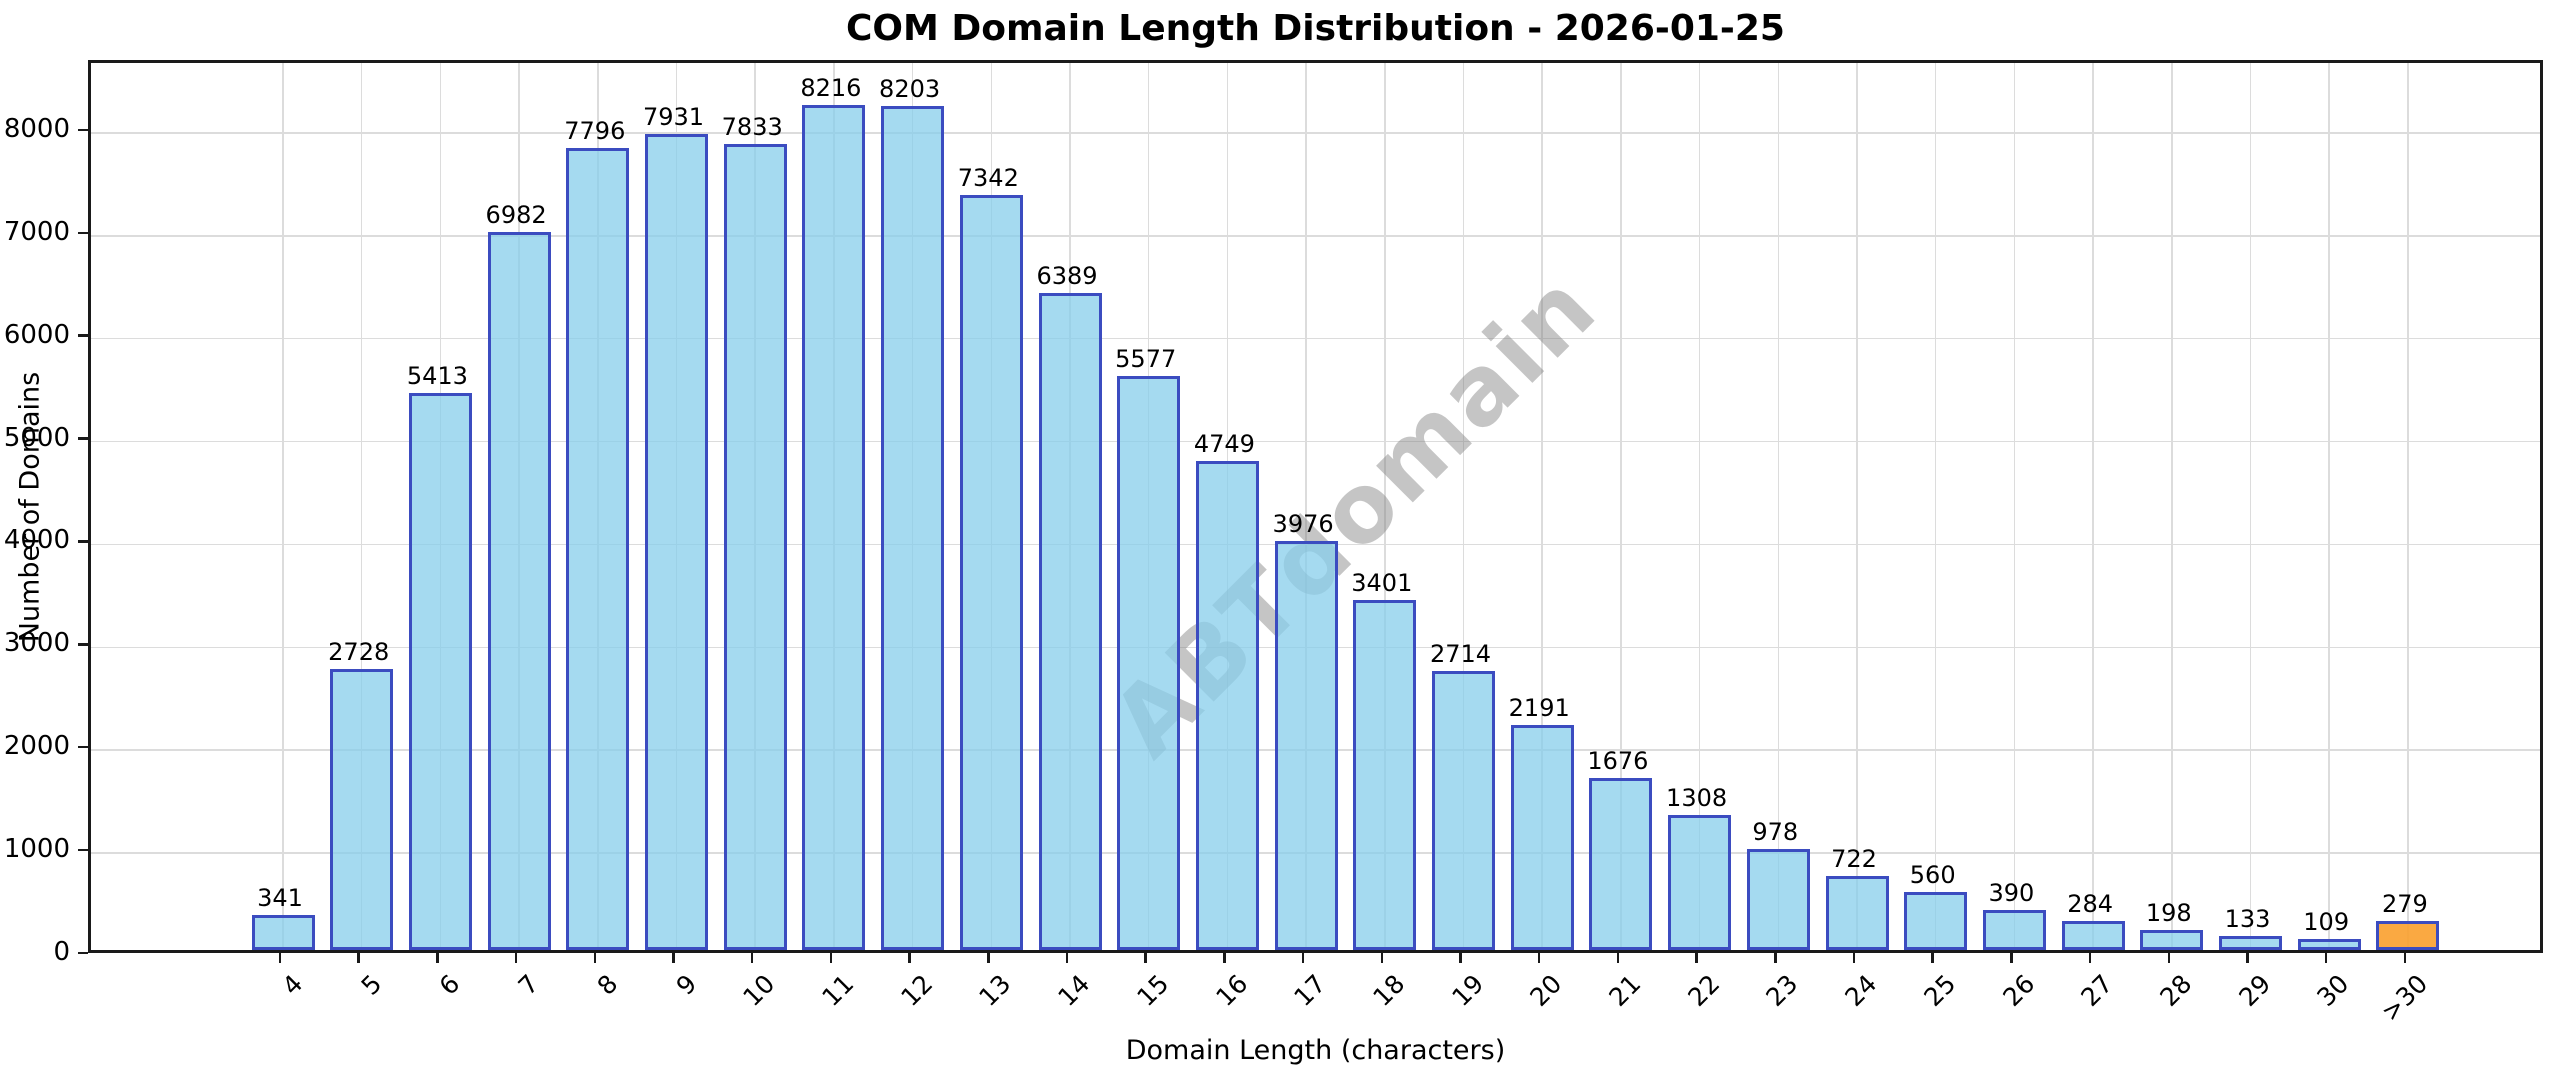  I want to click on bar-value-label: 2191, so click(1539, 707).